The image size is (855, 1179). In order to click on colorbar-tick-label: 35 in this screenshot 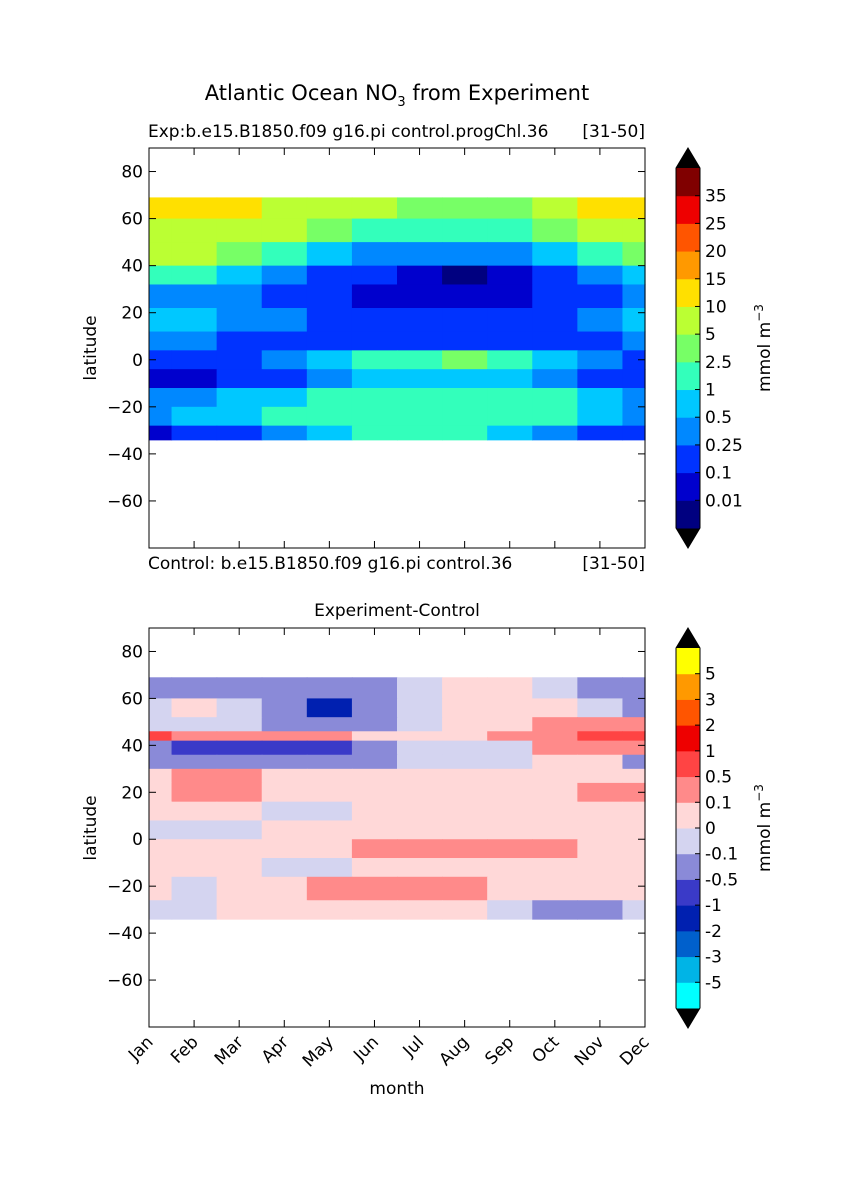, I will do `click(716, 197)`.